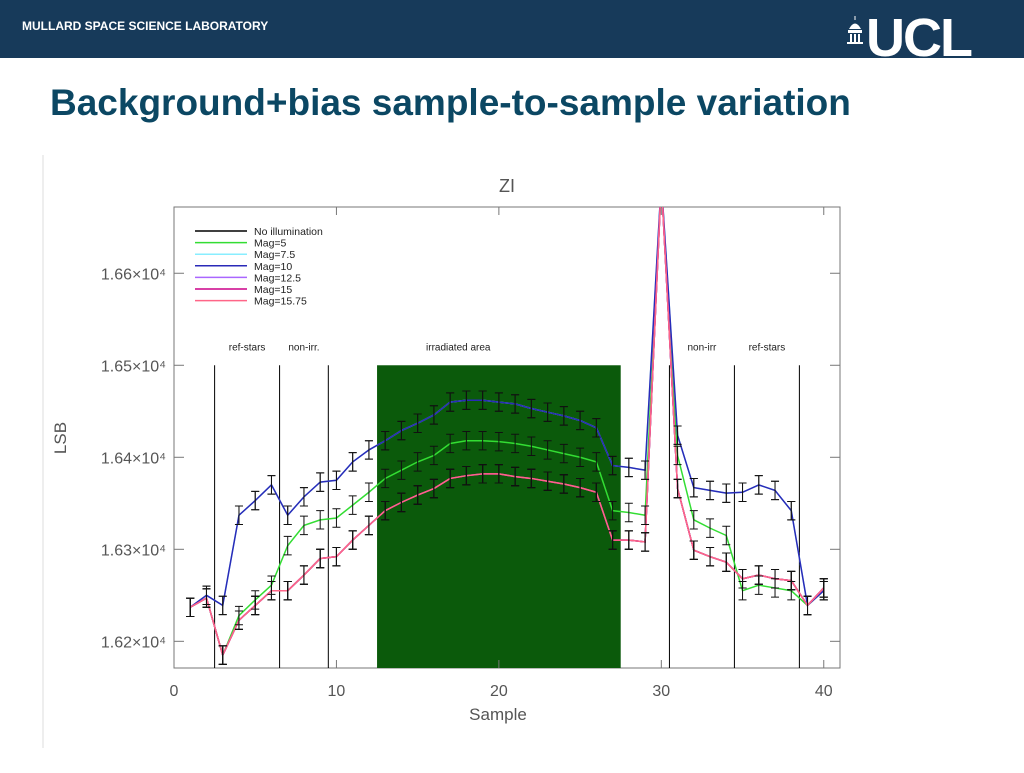 This screenshot has height=773, width=1024. What do you see at coordinates (507, 186) in the screenshot?
I see `chart-title: ZI` at bounding box center [507, 186].